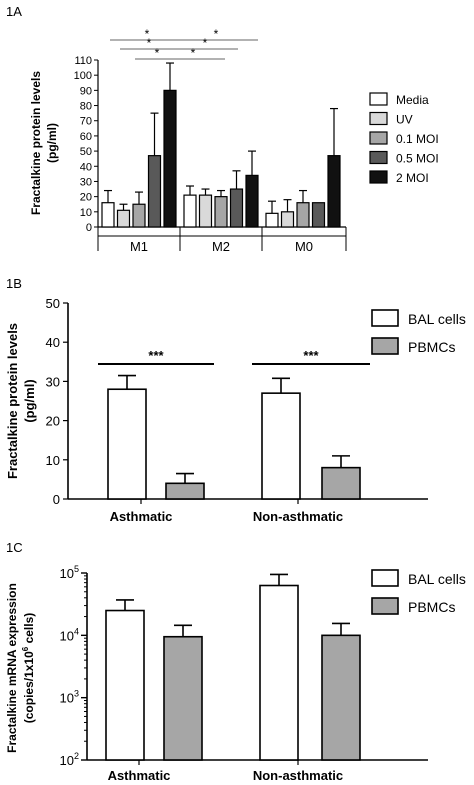 Image resolution: width=474 pixels, height=785 pixels. Describe the element at coordinates (437, 579) in the screenshot. I see `legend-label-1c: BAL cells` at that location.